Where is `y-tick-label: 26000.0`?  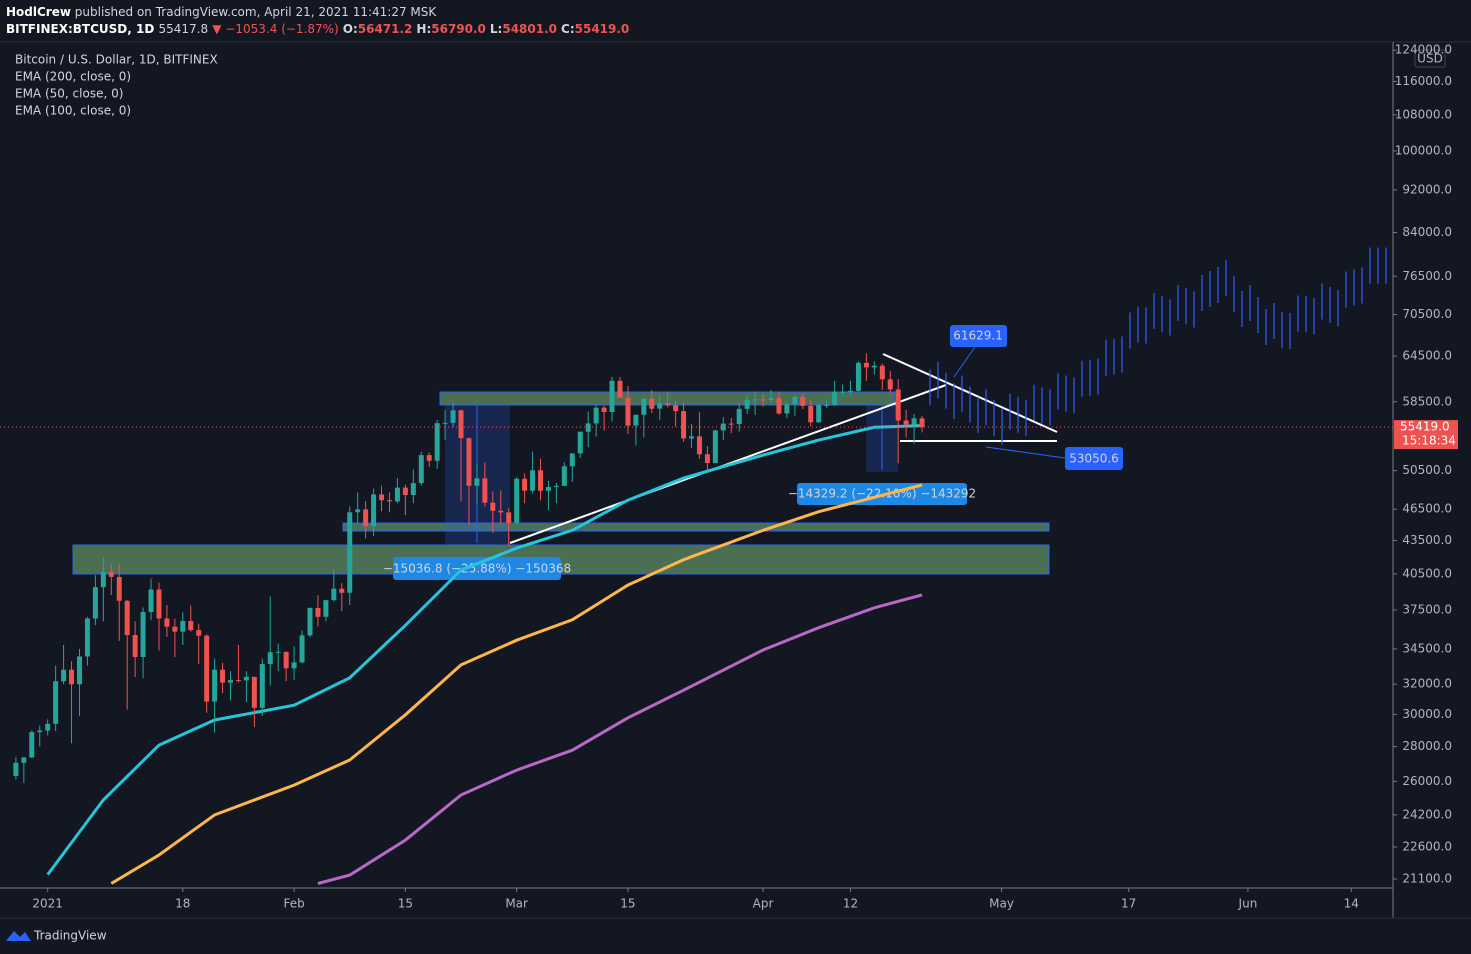
y-tick-label: 26000.0 is located at coordinates (1427, 781).